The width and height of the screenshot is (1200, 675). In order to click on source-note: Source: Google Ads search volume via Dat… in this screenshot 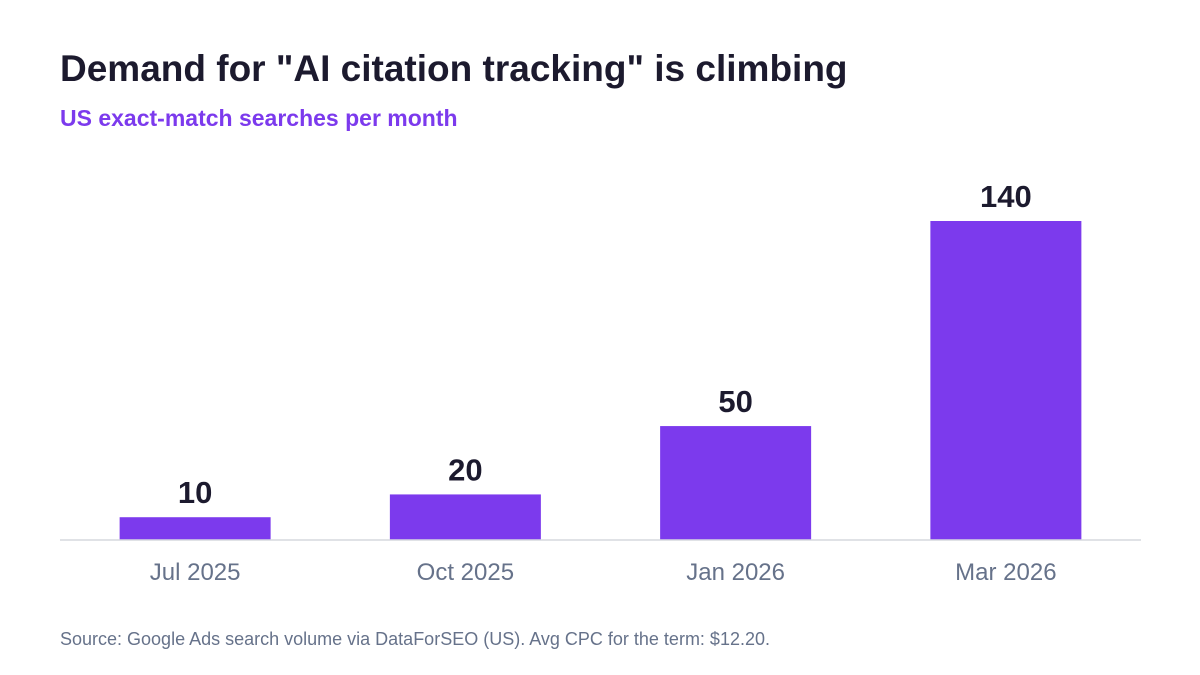, I will do `click(415, 639)`.